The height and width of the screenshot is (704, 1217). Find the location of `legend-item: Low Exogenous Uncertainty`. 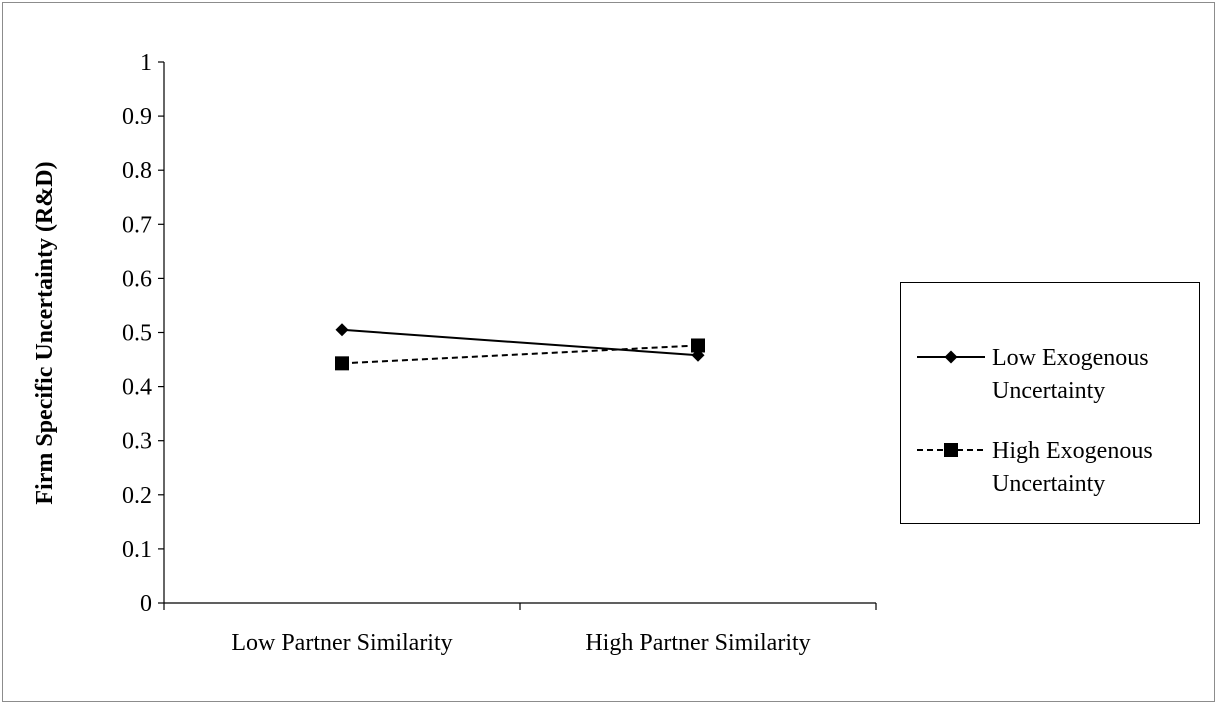

legend-item: Low Exogenous Uncertainty is located at coordinates (1033, 374).